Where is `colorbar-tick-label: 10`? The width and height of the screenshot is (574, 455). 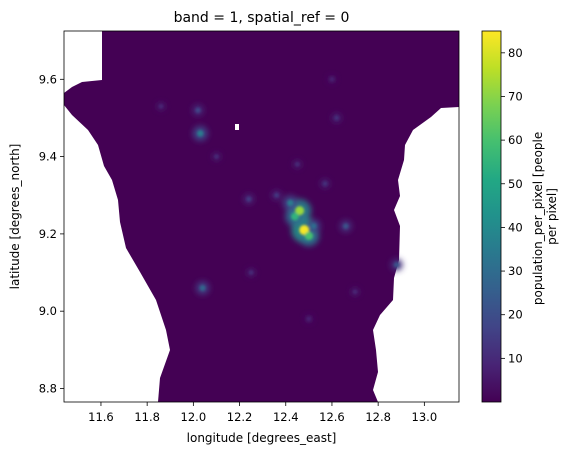 colorbar-tick-label: 10 is located at coordinates (515, 358).